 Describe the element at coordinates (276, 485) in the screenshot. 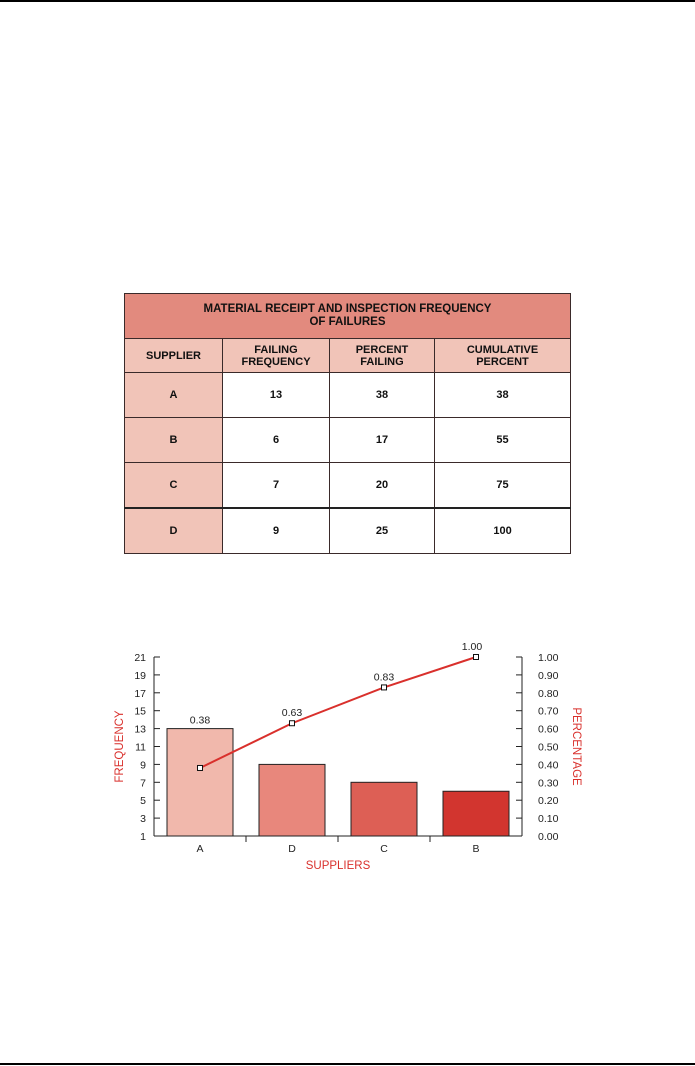

I see `frequency-cell: 7` at that location.